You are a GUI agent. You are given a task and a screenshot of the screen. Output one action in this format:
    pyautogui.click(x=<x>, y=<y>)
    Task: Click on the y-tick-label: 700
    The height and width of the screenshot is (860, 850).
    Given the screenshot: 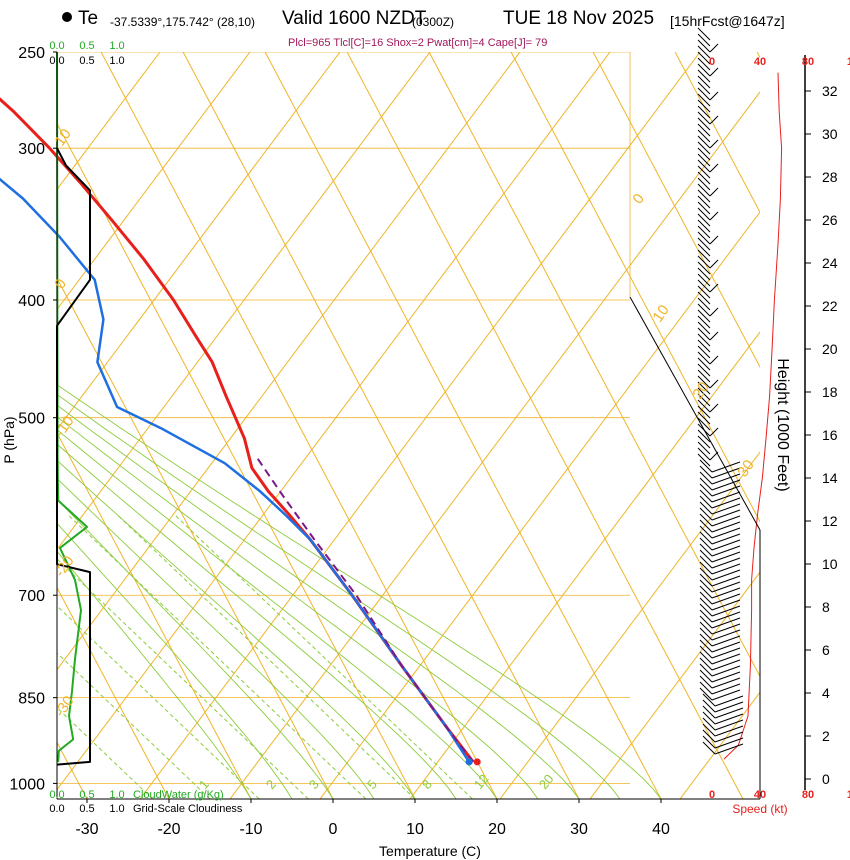 What is the action you would take?
    pyautogui.click(x=31, y=596)
    